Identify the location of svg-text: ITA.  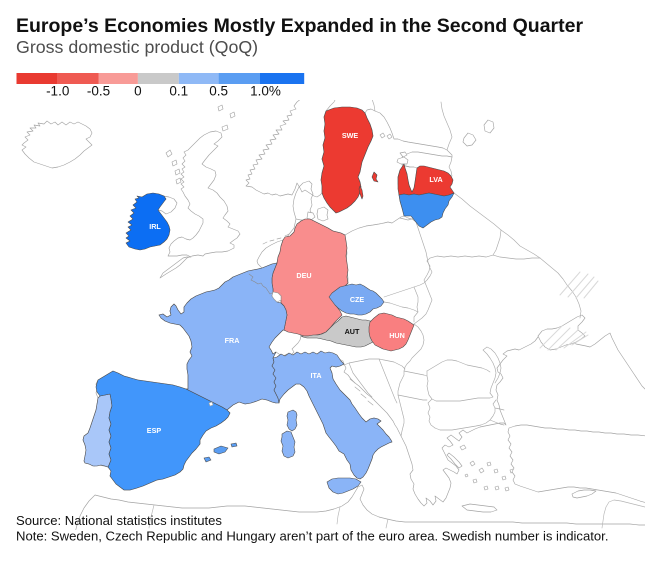
(315, 375).